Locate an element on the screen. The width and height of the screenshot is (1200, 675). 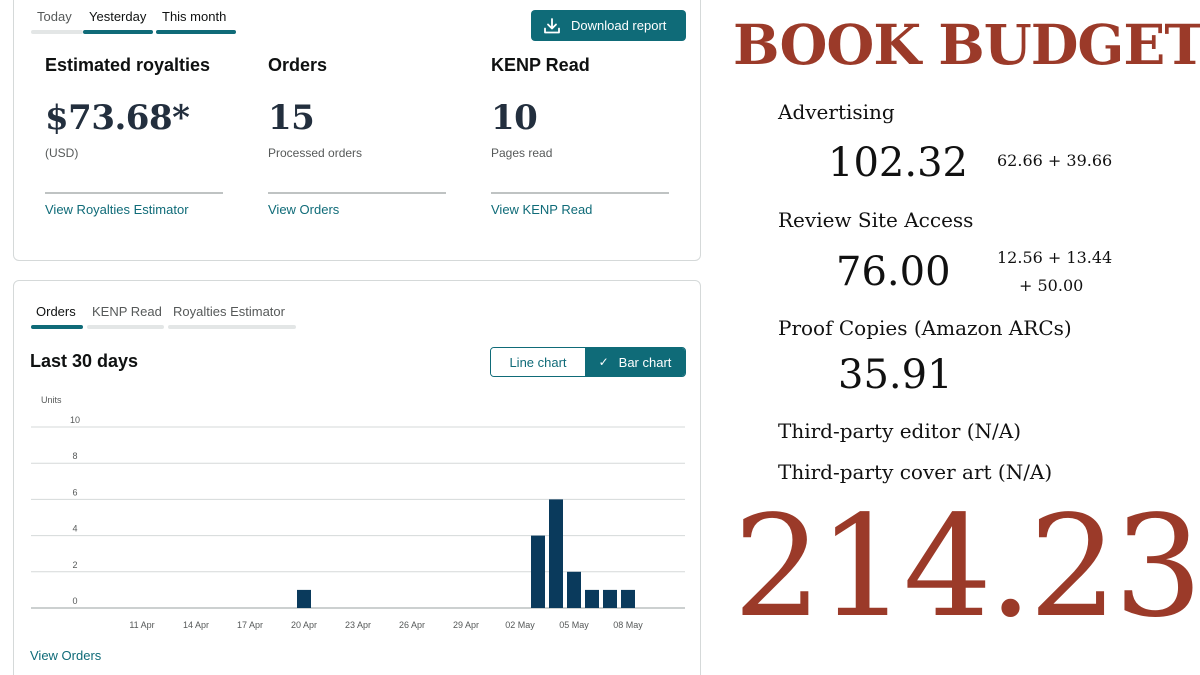
view-royalties-estimator-link: View Royalties Estimator is located at coordinates (117, 209).